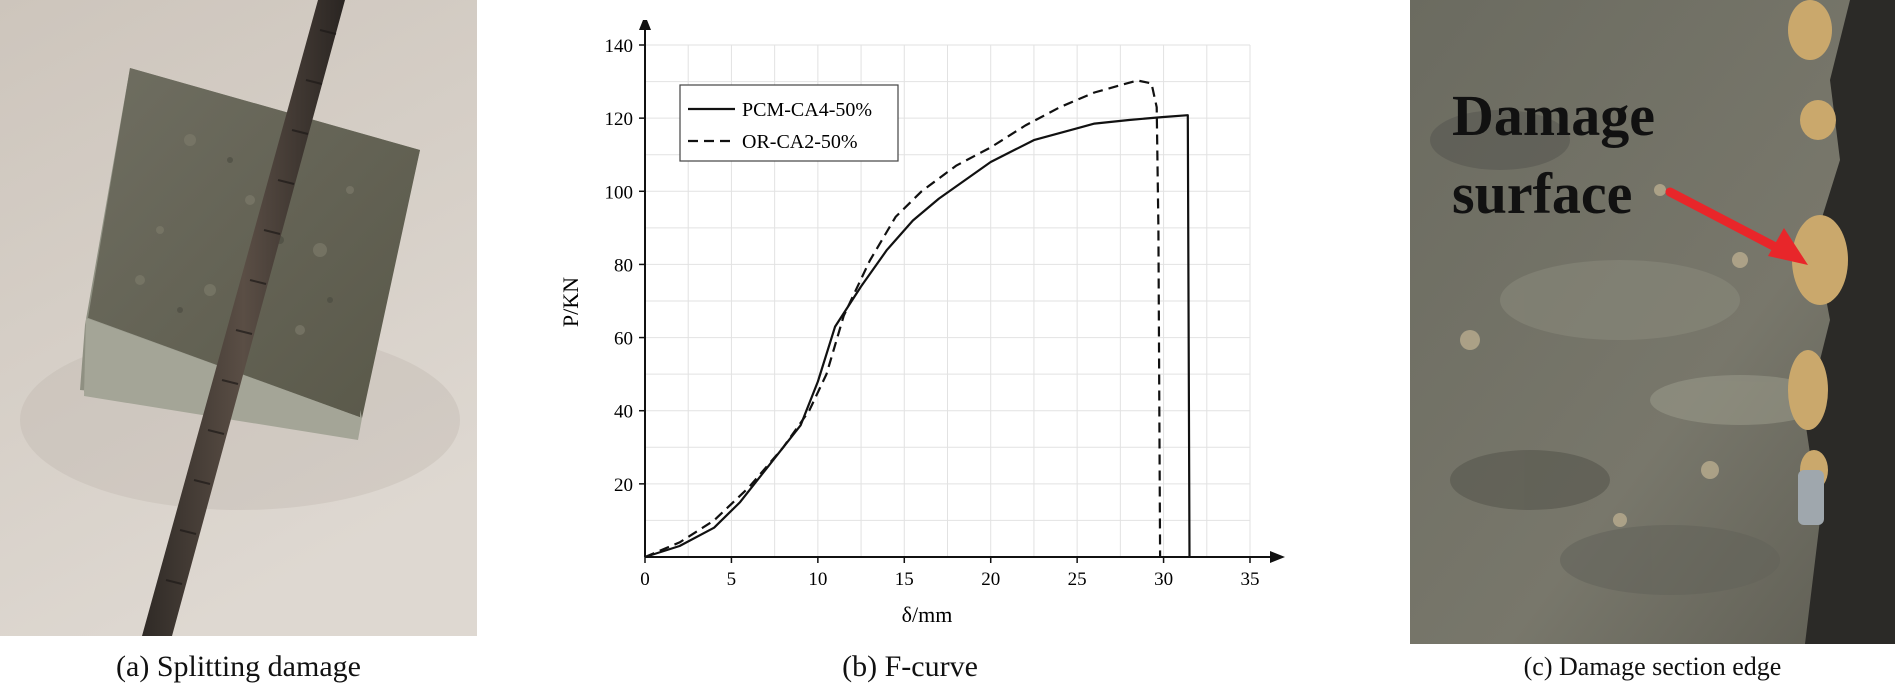 The width and height of the screenshot is (1895, 697). What do you see at coordinates (1542, 193) in the screenshot?
I see `damage-label-line2: surface` at bounding box center [1542, 193].